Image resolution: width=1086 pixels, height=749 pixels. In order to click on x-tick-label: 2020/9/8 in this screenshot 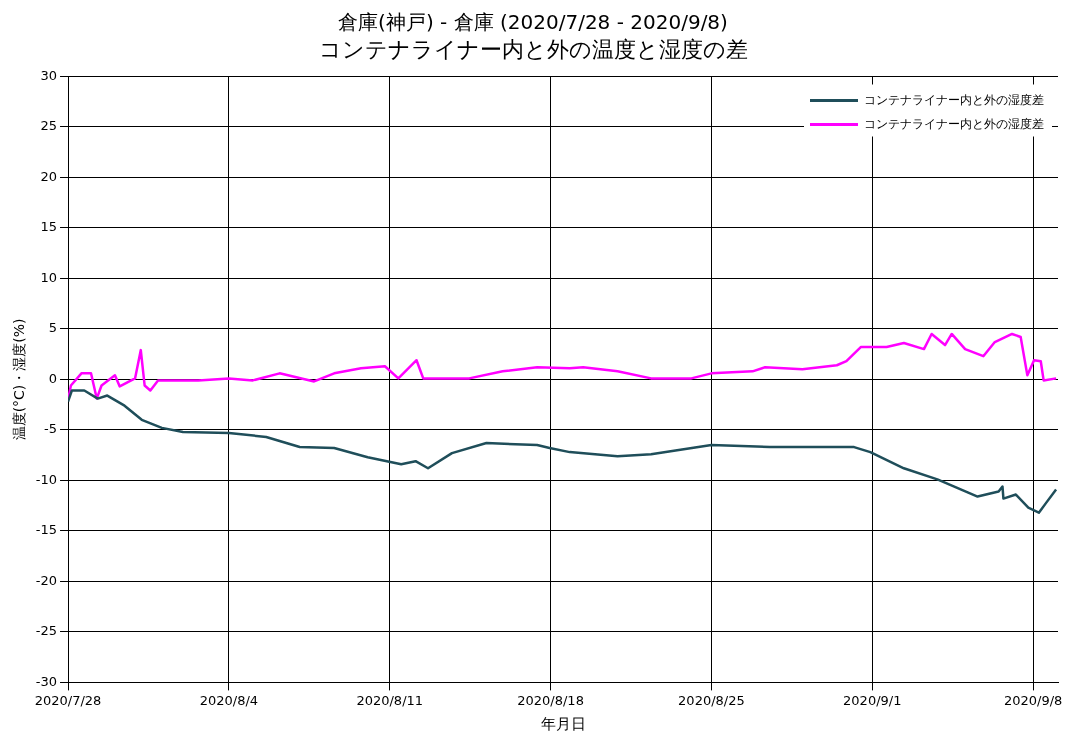, I will do `click(1033, 700)`.